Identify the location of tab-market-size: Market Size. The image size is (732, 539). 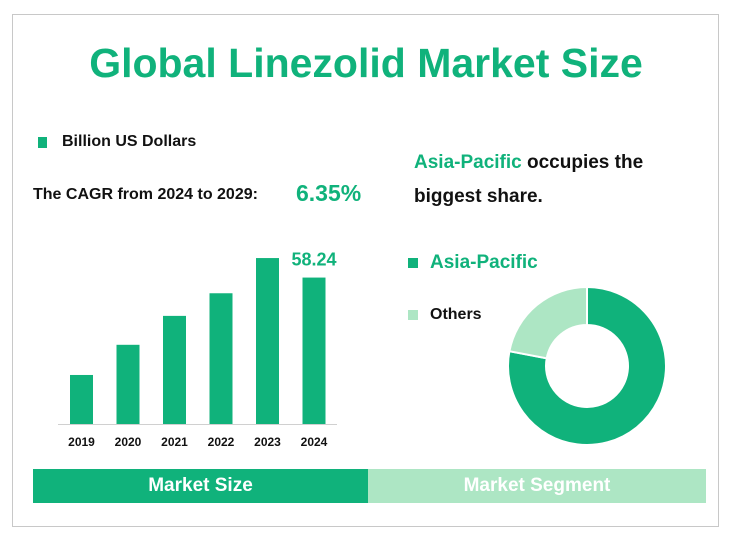
(200, 486).